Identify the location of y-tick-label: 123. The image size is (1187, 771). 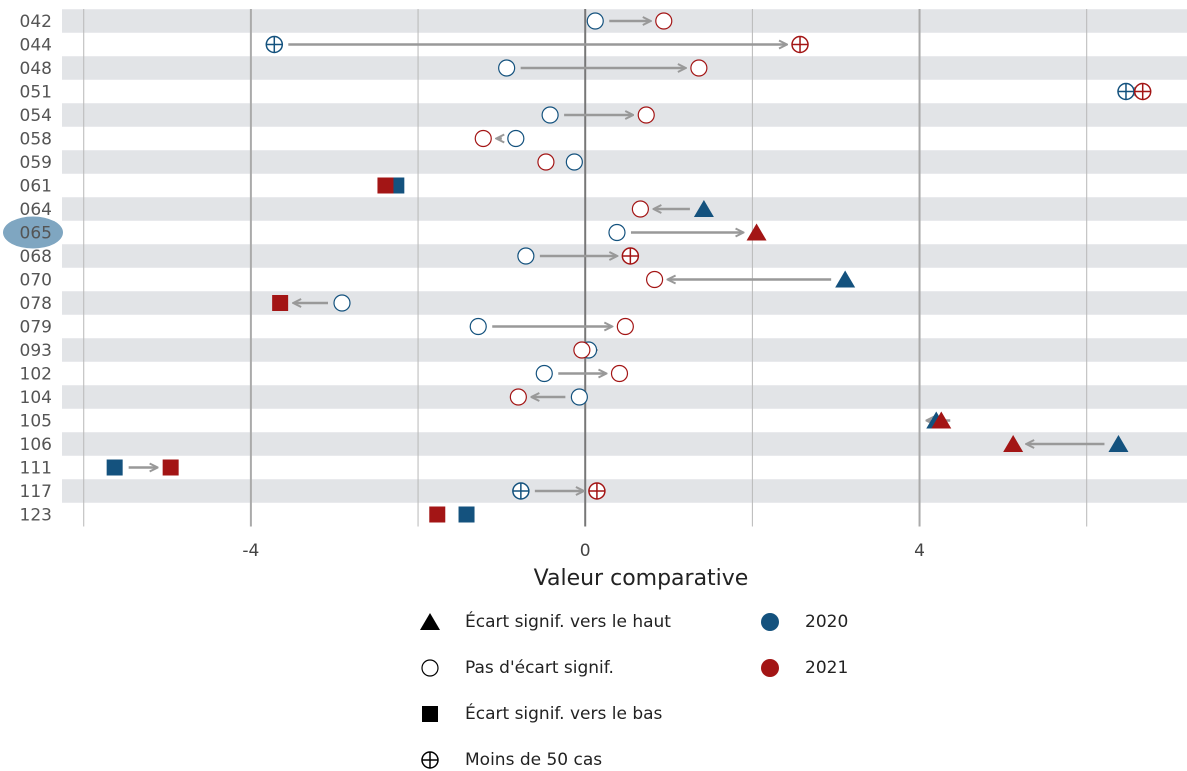
(36, 516).